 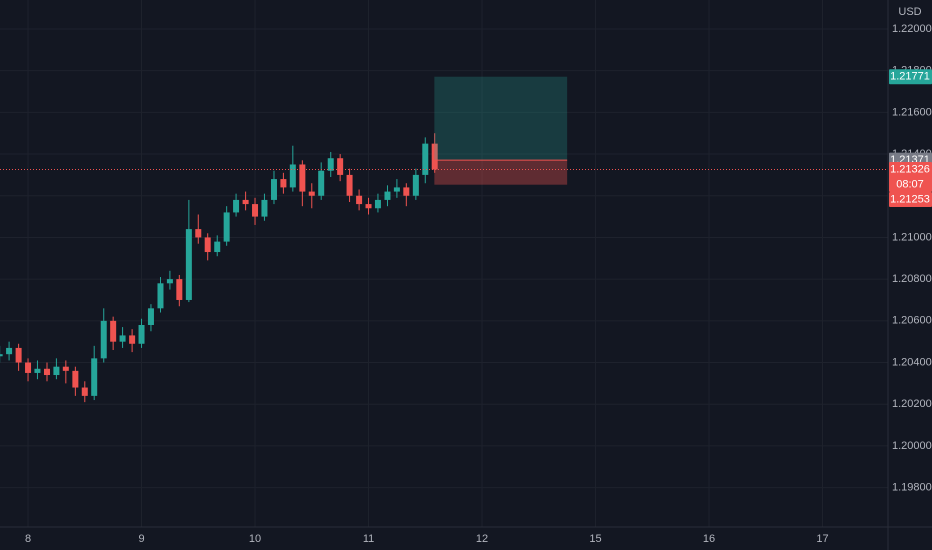 I want to click on x-tick-label: 15, so click(x=595, y=539).